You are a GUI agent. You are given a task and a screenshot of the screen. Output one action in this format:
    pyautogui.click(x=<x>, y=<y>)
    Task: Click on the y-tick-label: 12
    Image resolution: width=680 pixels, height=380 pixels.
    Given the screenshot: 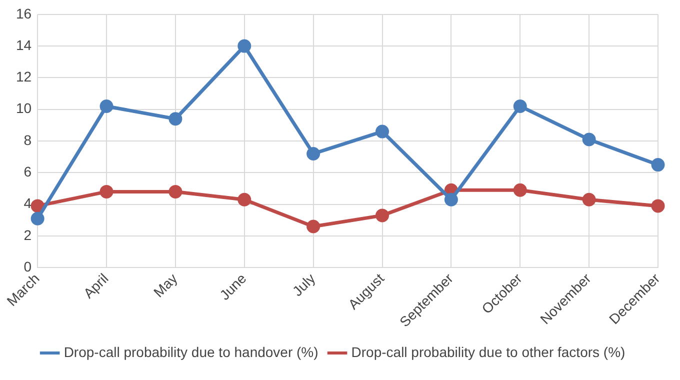 What is the action you would take?
    pyautogui.click(x=24, y=76)
    